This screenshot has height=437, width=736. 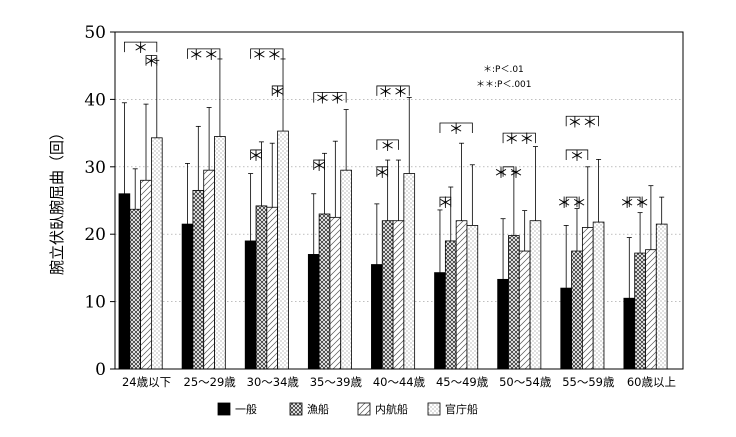 I want to click on y-axis-ticks: 0 10 20 30 40 50, so click(x=99, y=201).